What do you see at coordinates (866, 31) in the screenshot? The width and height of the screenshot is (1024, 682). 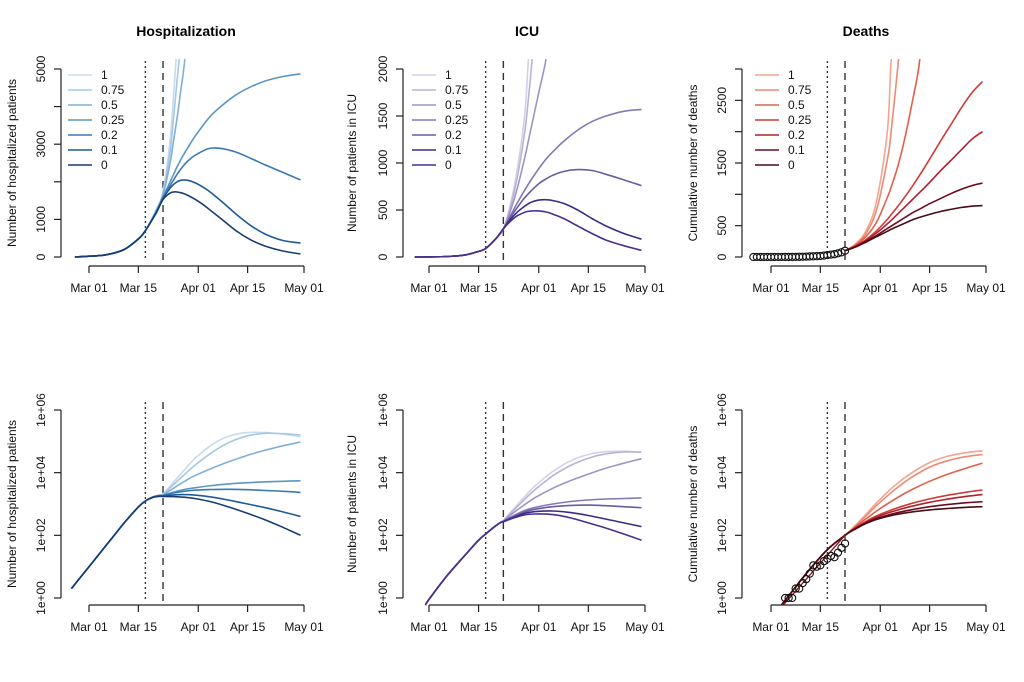 I see `chart-title: Deaths` at bounding box center [866, 31].